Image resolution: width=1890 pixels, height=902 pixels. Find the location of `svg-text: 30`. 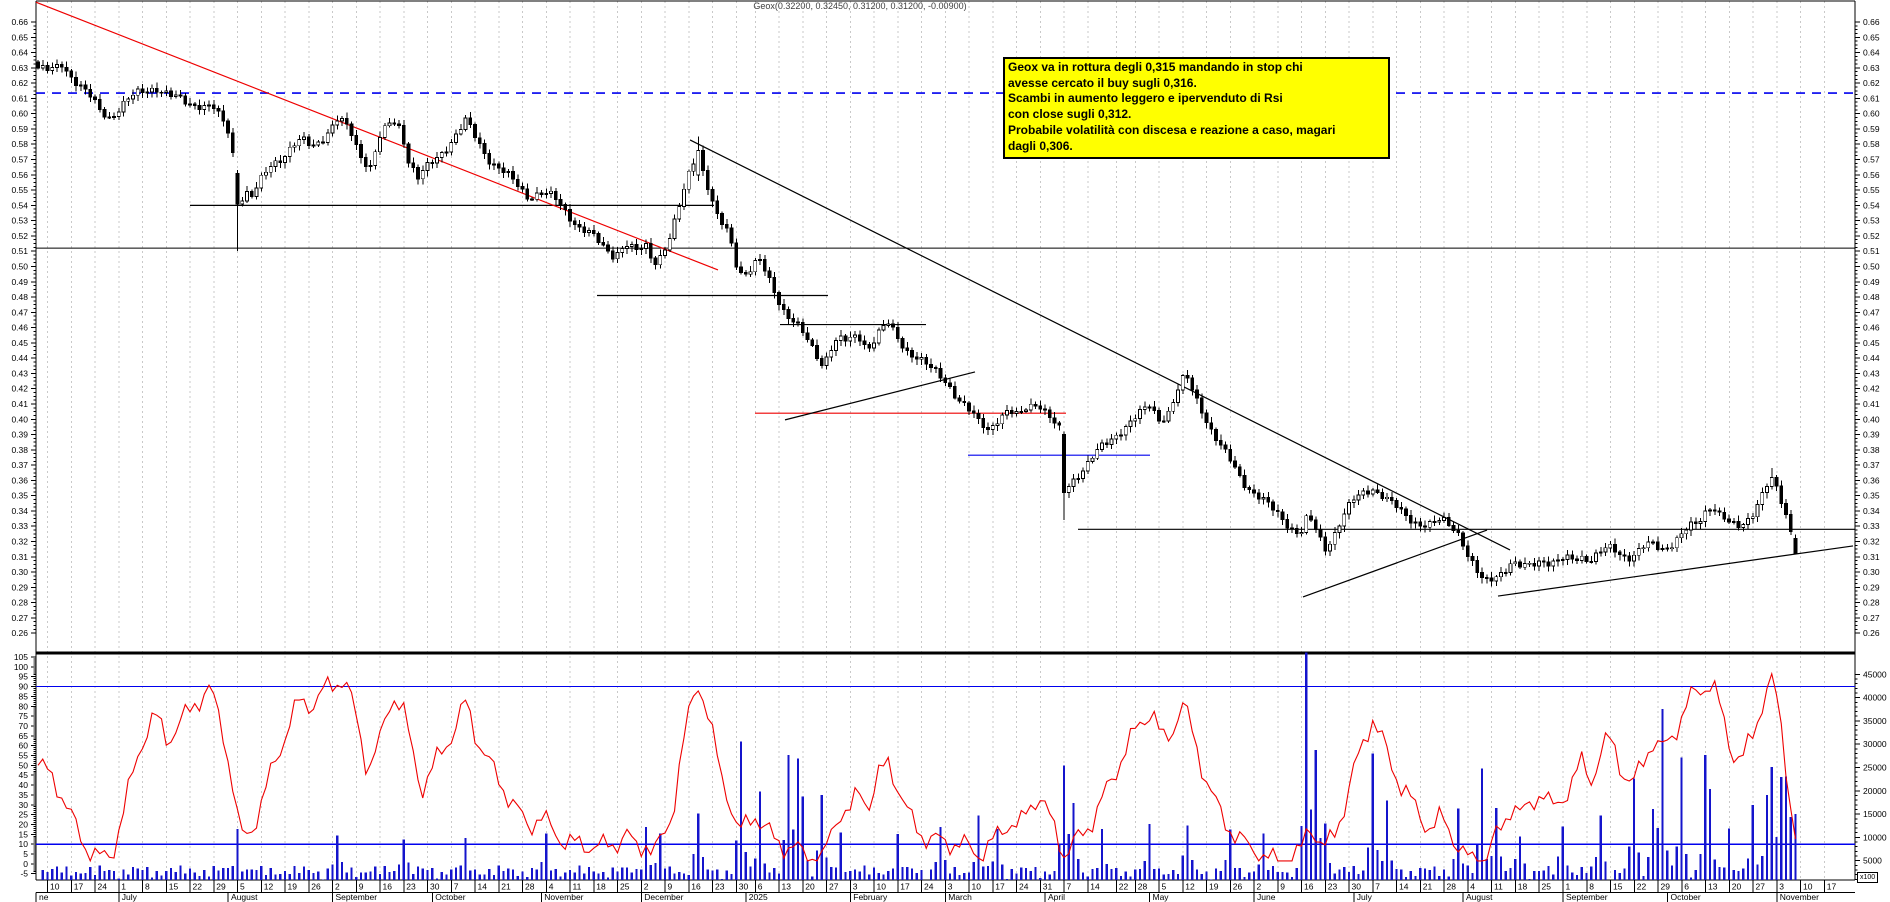

svg-text: 30 is located at coordinates (24, 805).